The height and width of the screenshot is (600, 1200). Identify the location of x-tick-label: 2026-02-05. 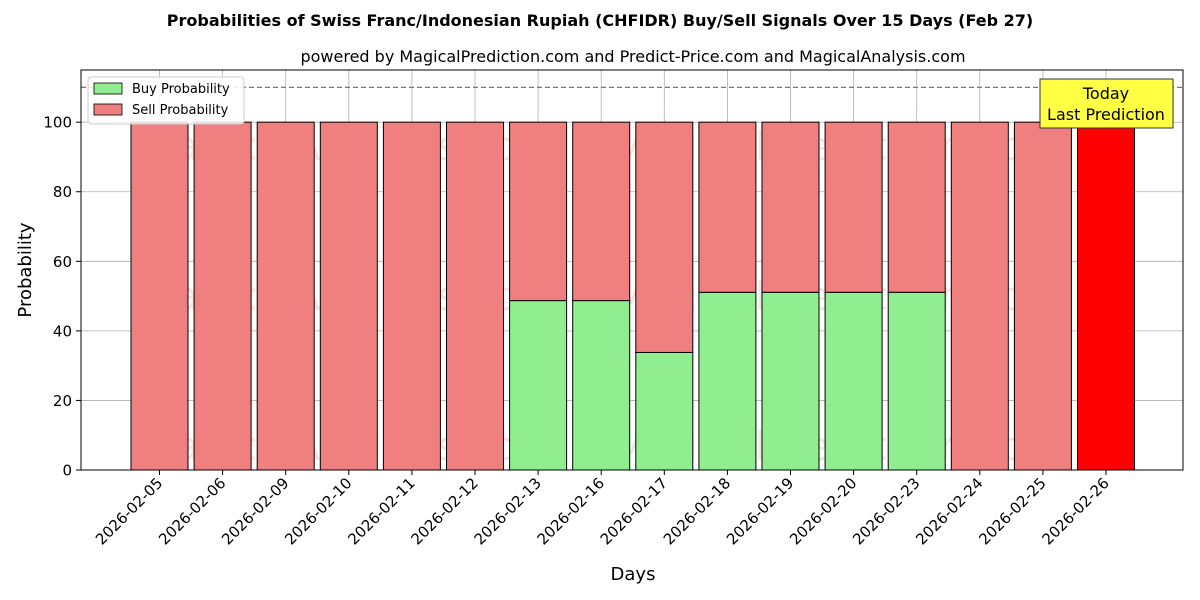
(129, 511).